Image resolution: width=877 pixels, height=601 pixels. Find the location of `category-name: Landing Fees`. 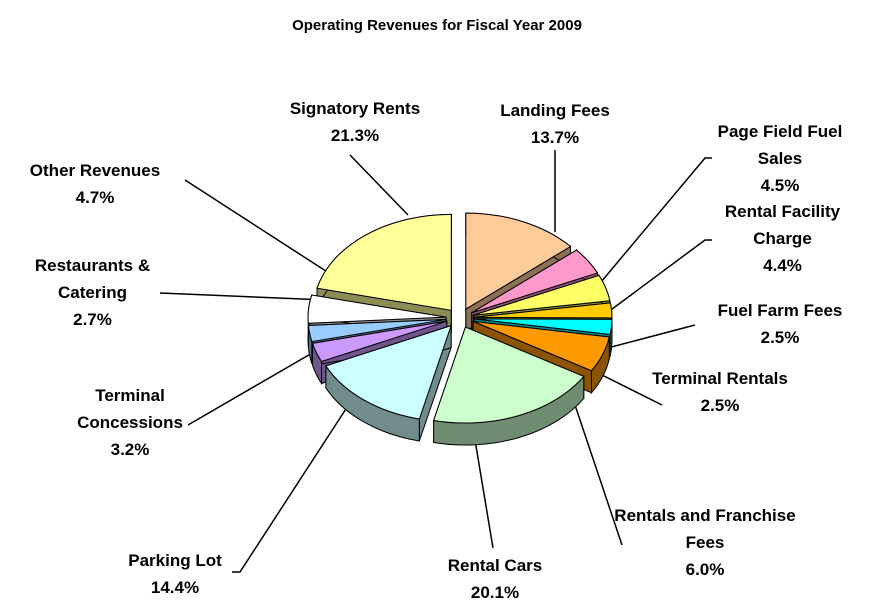

category-name: Landing Fees is located at coordinates (555, 110).